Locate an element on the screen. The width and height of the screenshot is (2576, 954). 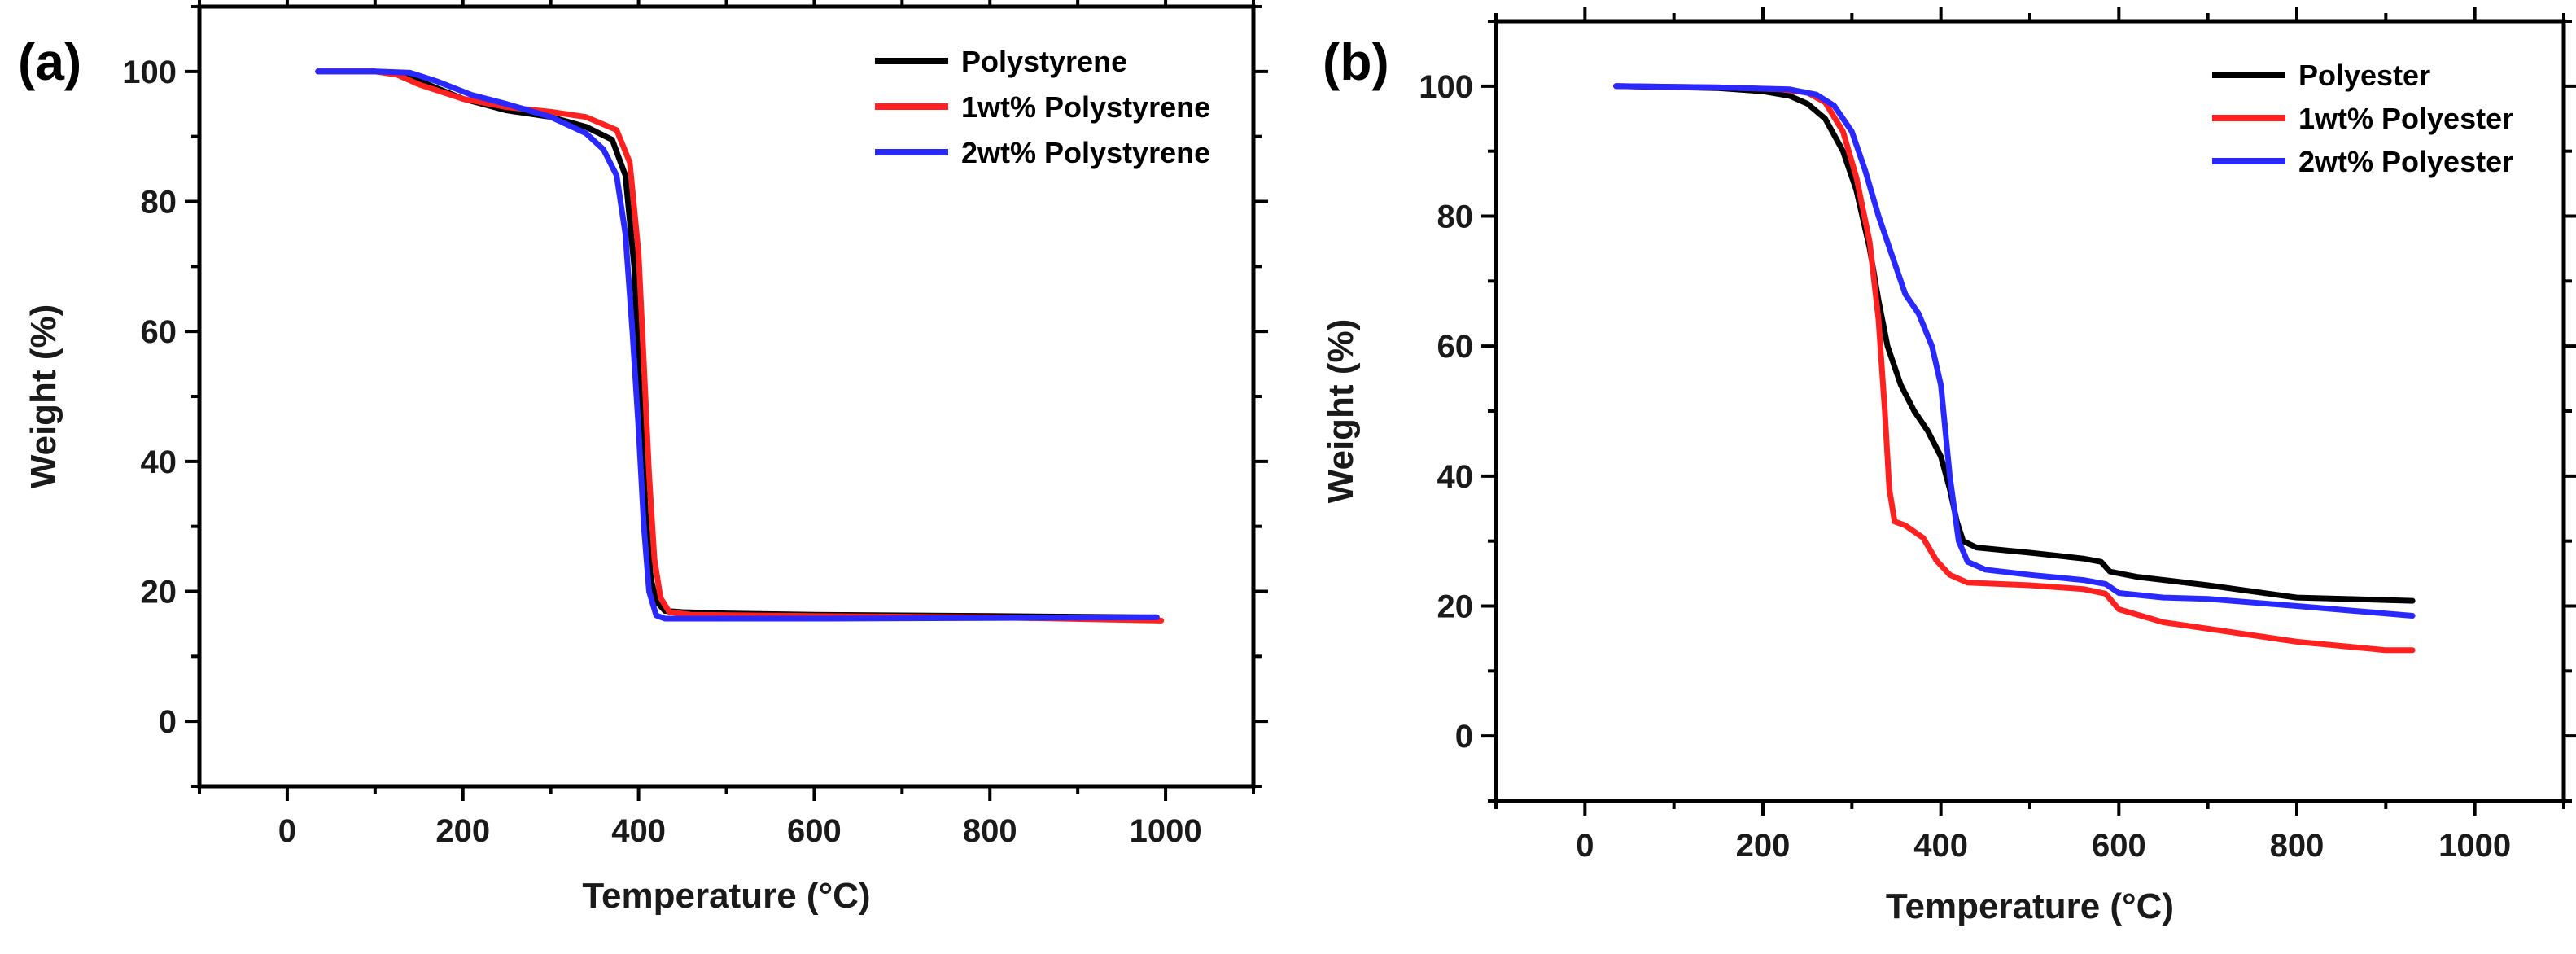
panel-label: (b) is located at coordinates (1356, 62).